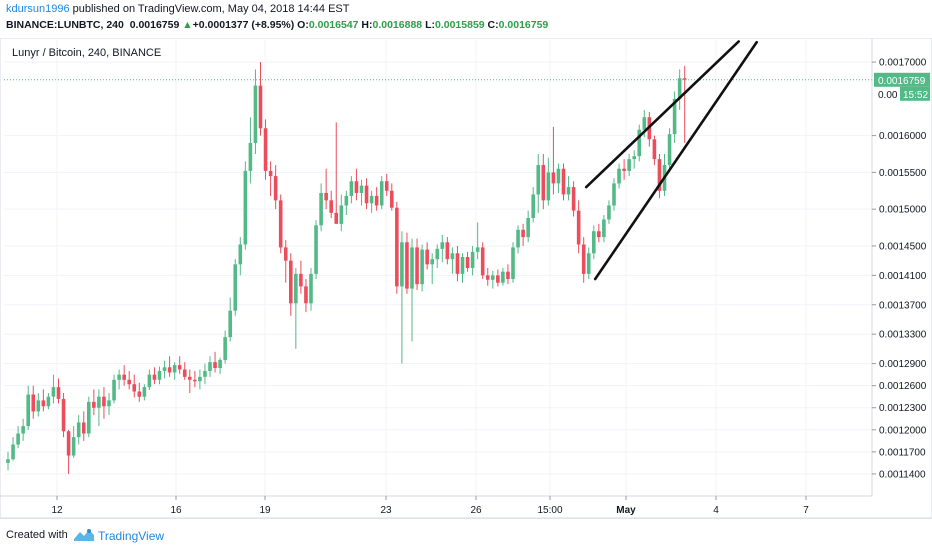 This screenshot has width=932, height=551. Describe the element at coordinates (903, 136) in the screenshot. I see `y-tick-label: 0.0016000` at that location.